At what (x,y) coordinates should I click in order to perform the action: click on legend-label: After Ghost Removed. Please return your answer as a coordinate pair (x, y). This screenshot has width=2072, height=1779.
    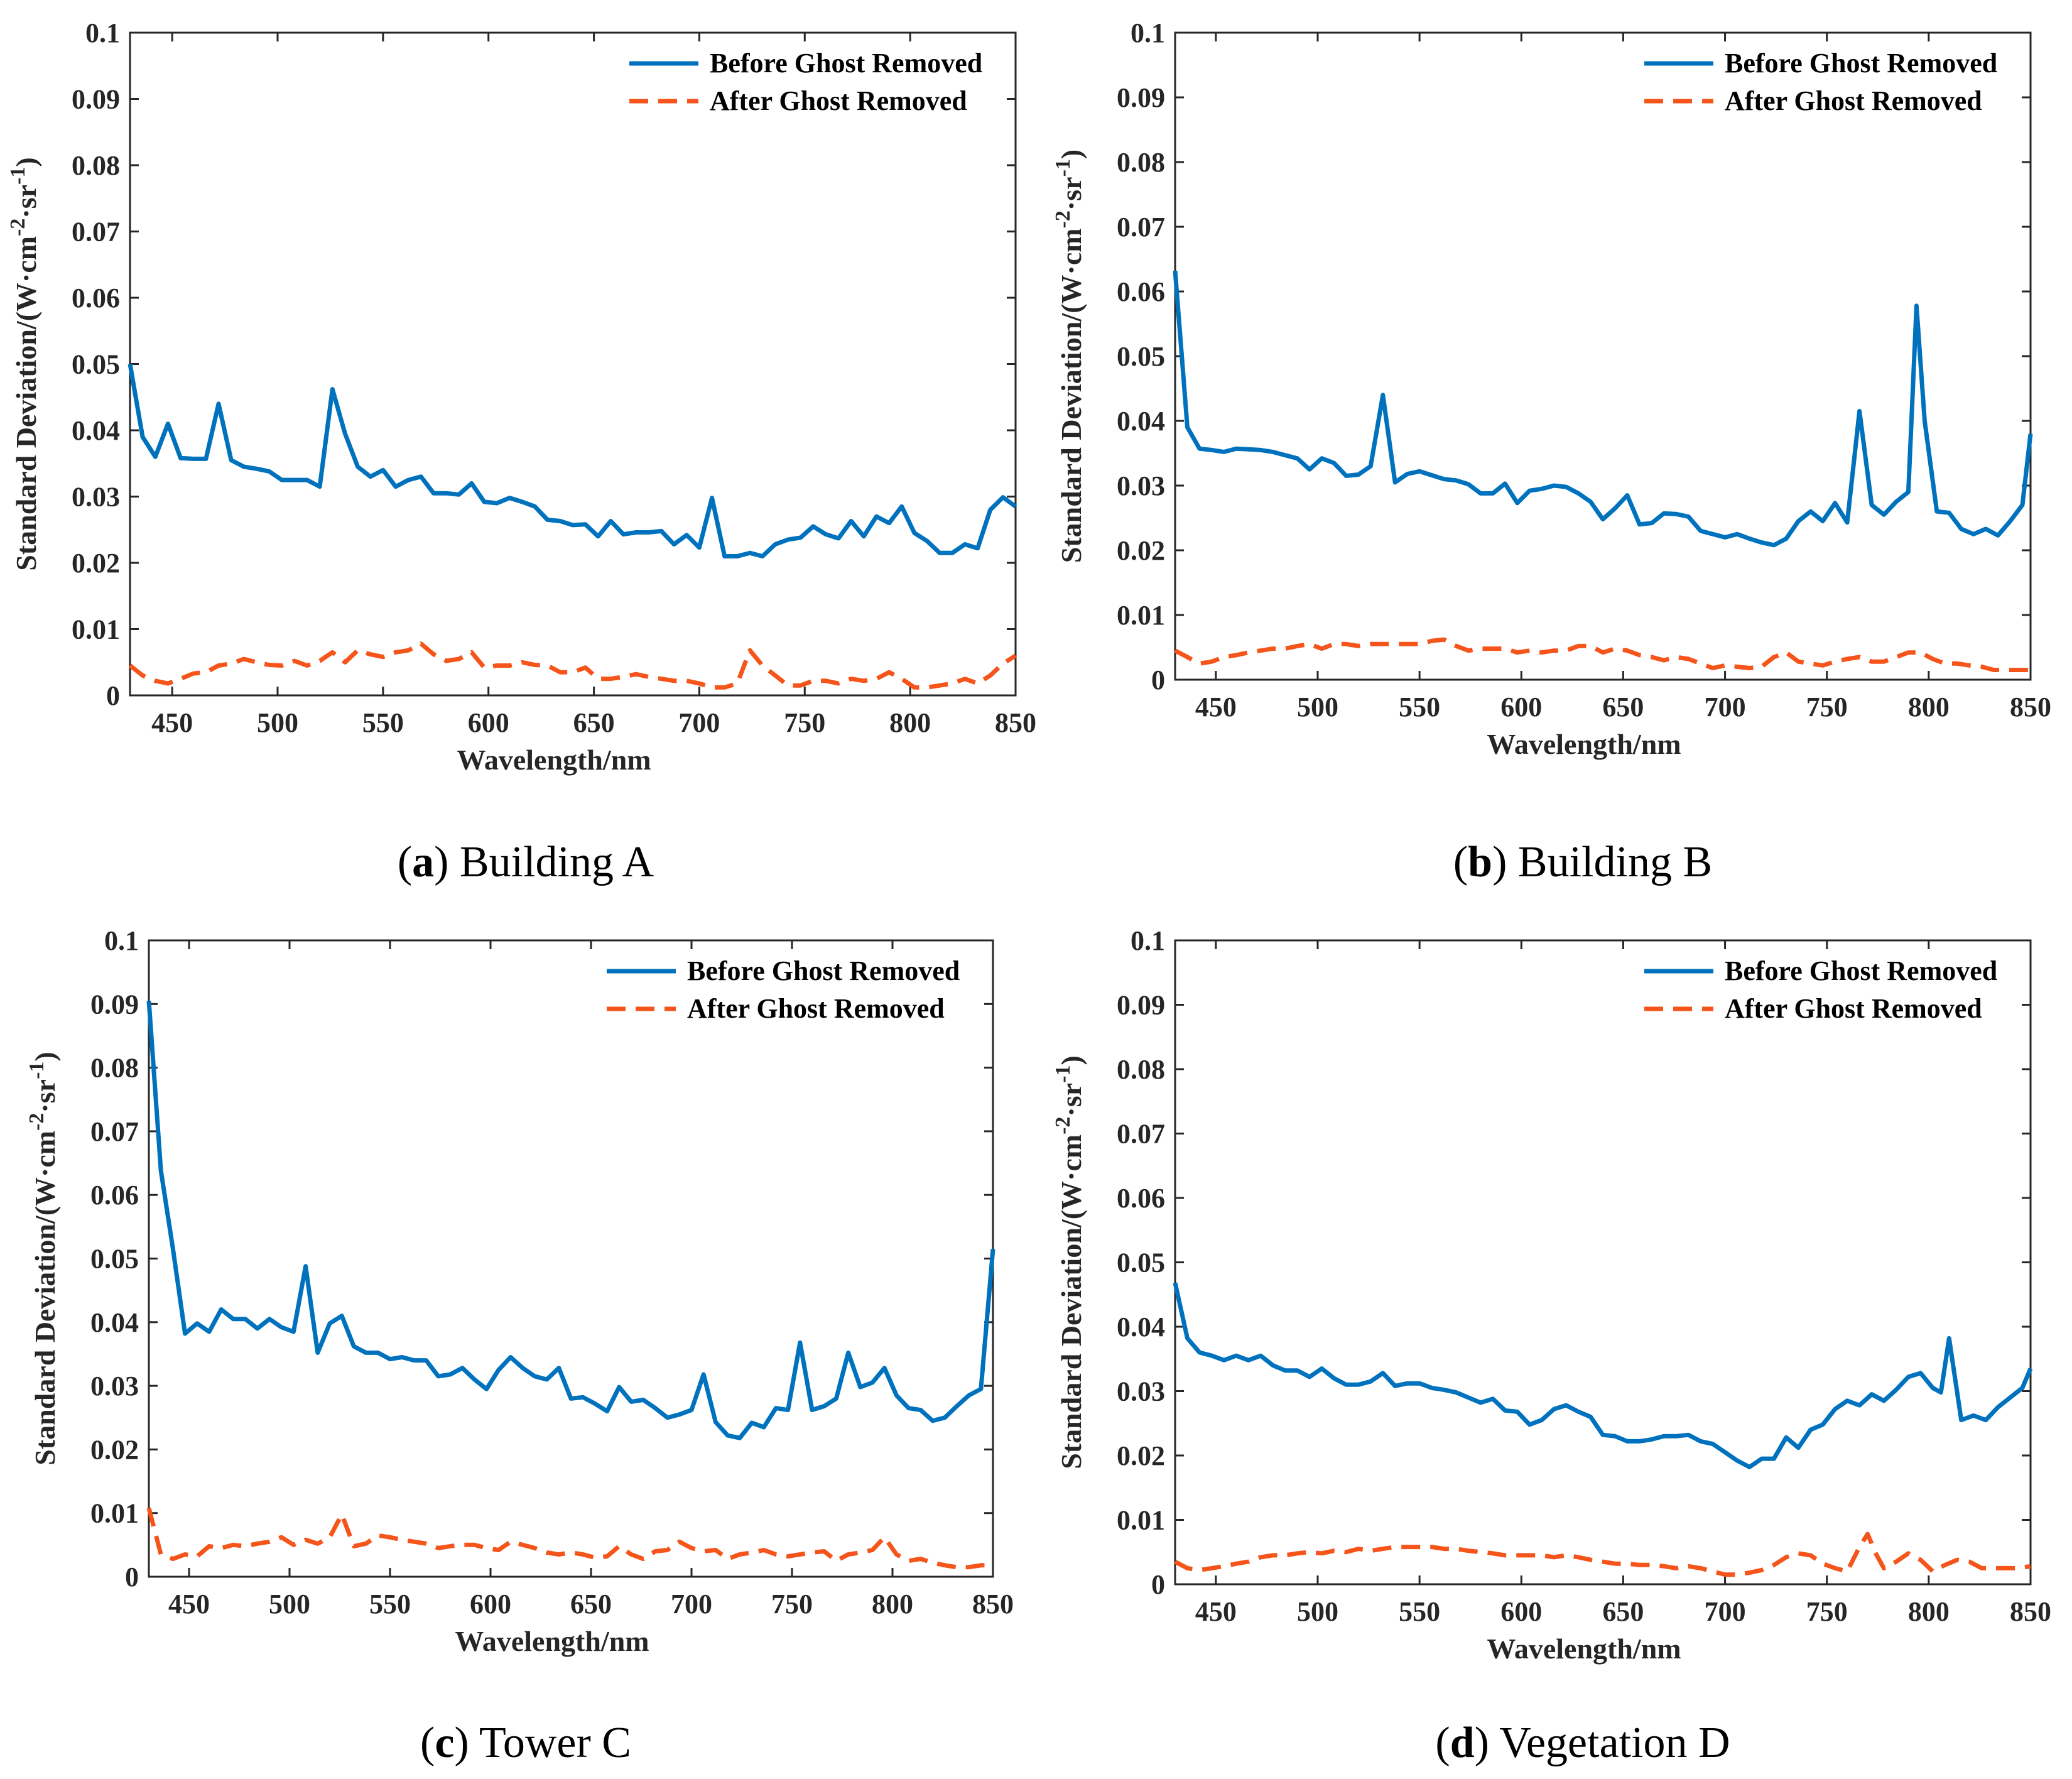
    Looking at the image, I should click on (838, 101).